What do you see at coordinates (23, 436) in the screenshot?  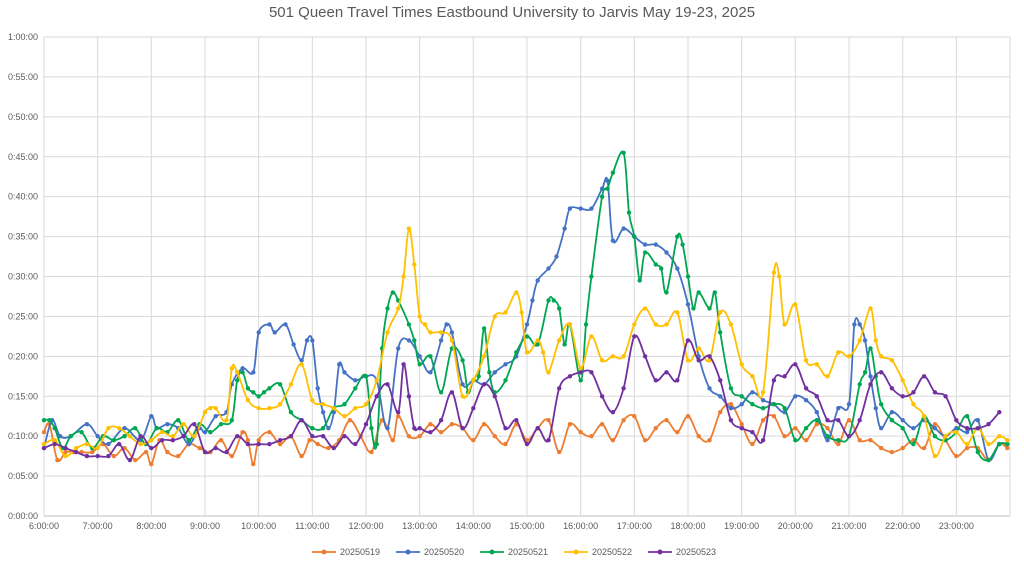 I see `y-tick-label: 0:10:00` at bounding box center [23, 436].